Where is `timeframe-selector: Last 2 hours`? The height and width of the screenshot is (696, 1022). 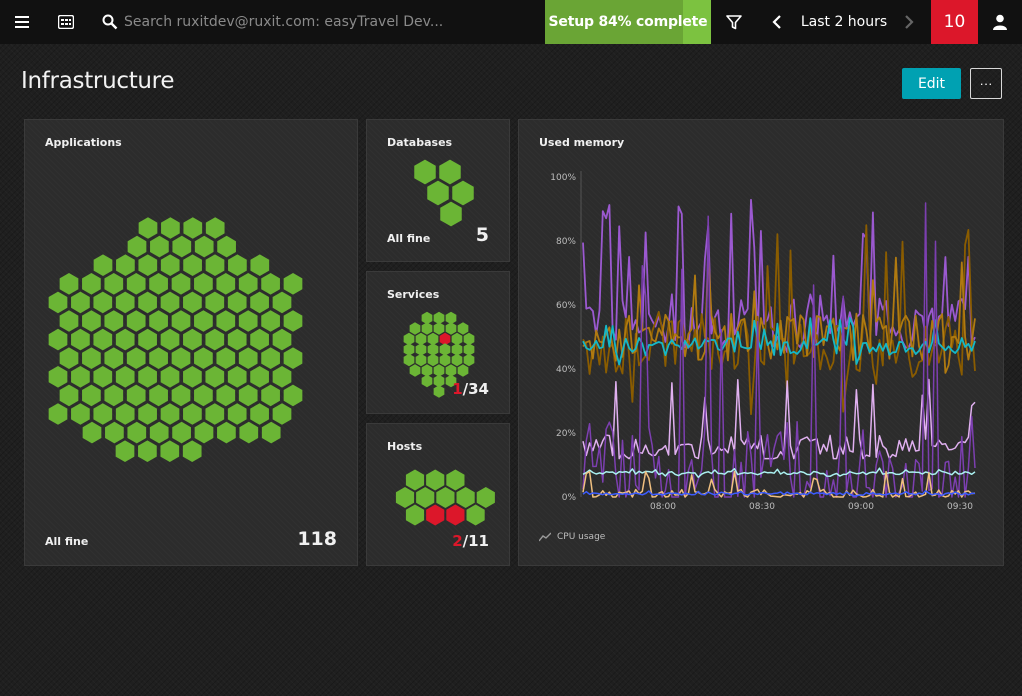 timeframe-selector: Last 2 hours is located at coordinates (844, 22).